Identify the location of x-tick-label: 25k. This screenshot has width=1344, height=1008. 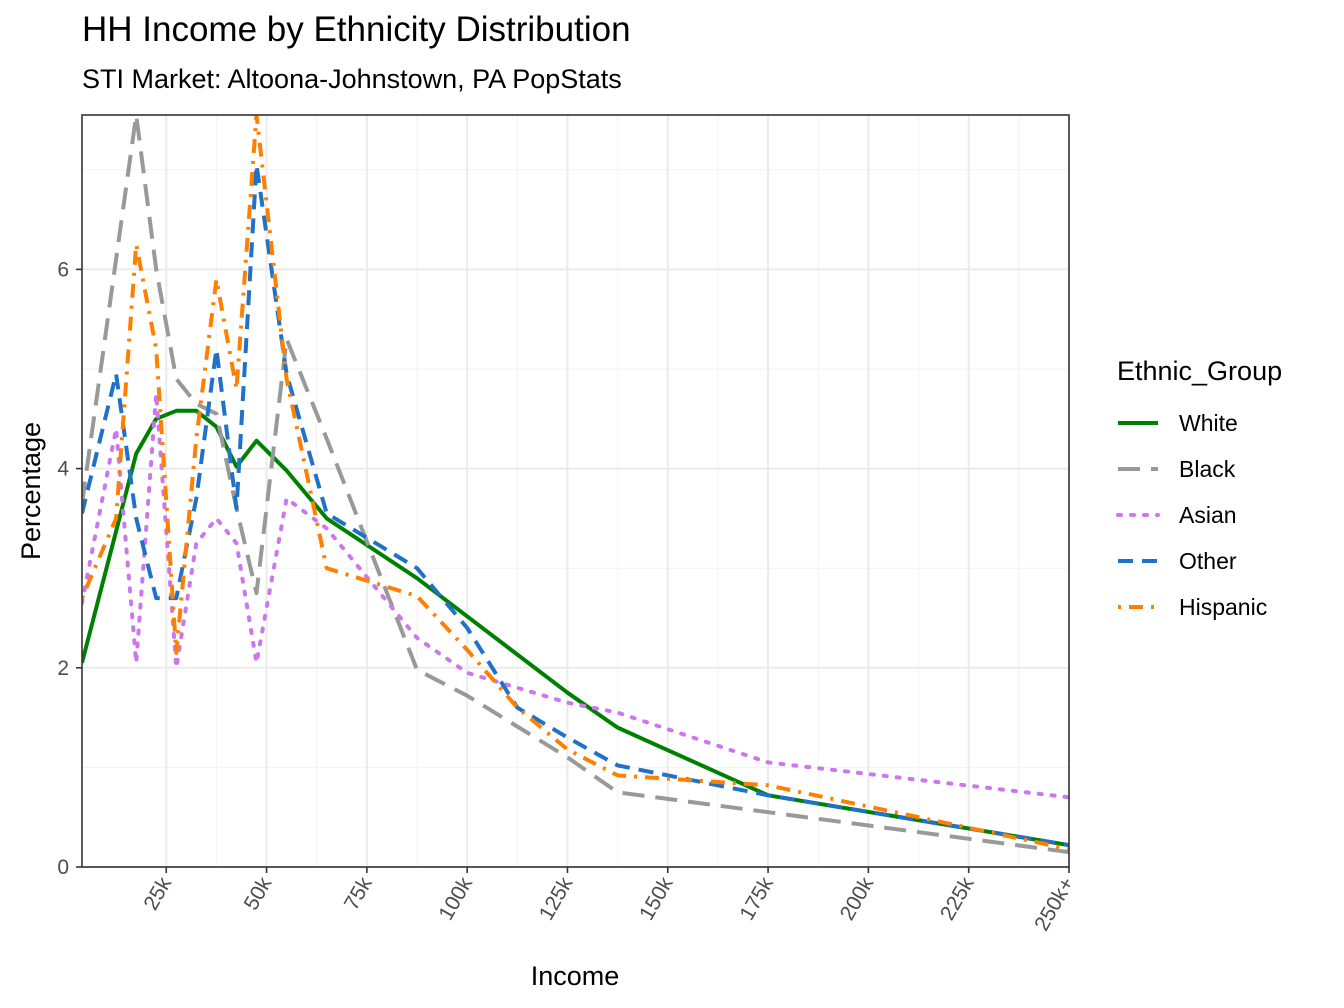
(157, 893).